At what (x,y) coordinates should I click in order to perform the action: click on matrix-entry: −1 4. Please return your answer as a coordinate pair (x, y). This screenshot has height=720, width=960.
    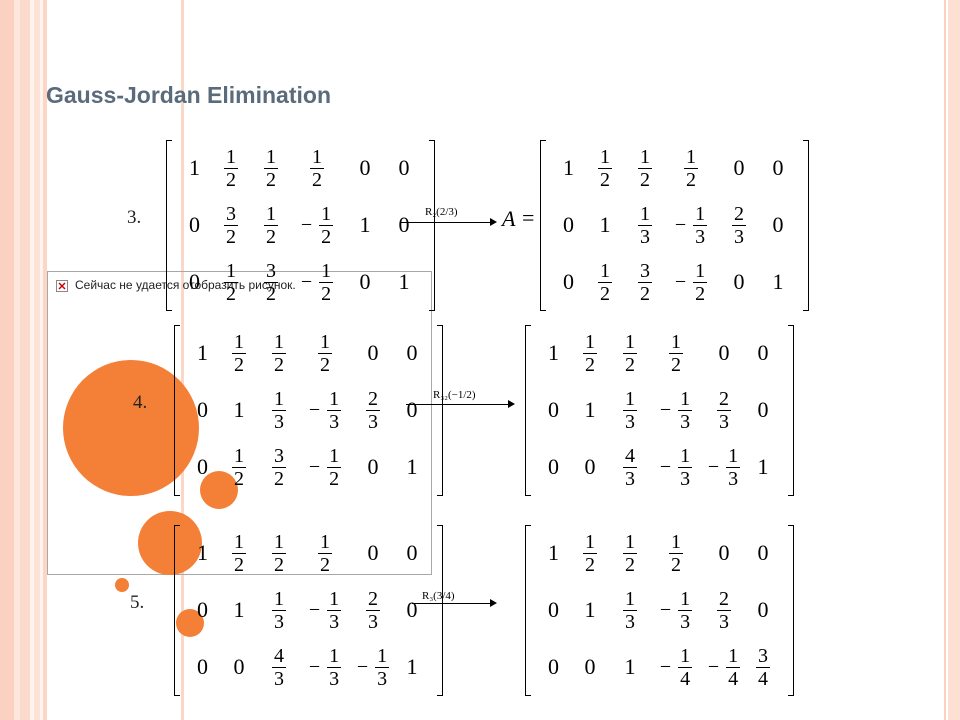
    Looking at the image, I should click on (676, 667).